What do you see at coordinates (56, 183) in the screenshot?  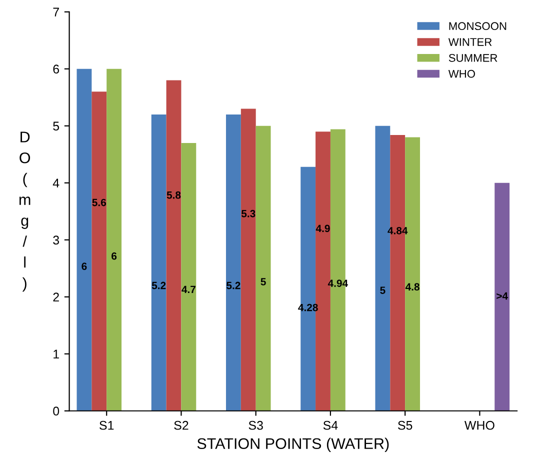 I see `y-tick-label: 4` at bounding box center [56, 183].